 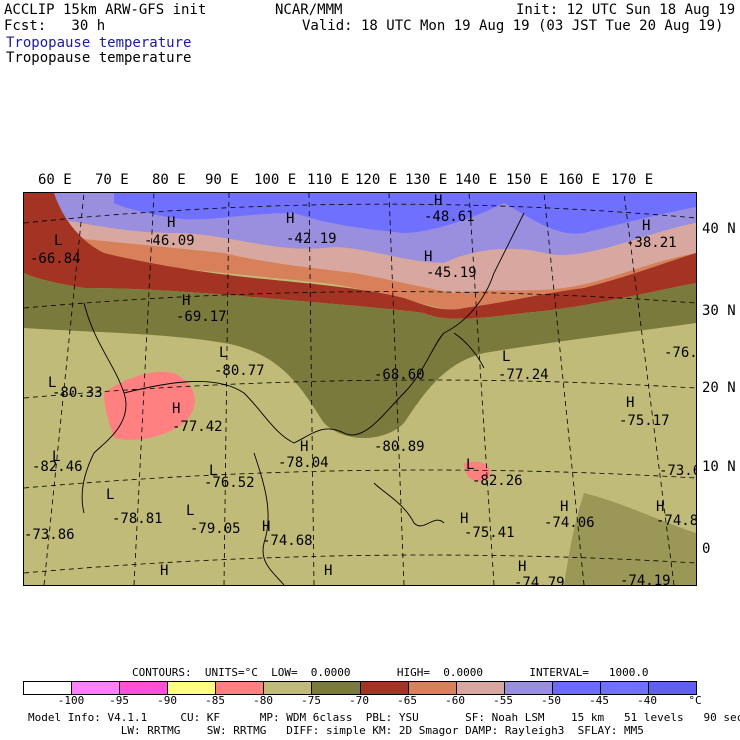 What do you see at coordinates (449, 217) in the screenshot?
I see `contour-value-label: -48.61` at bounding box center [449, 217].